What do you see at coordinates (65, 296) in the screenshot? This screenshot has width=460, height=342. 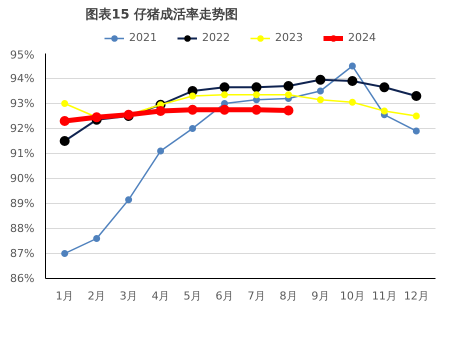 I see `x-tick-label: 1月` at bounding box center [65, 296].